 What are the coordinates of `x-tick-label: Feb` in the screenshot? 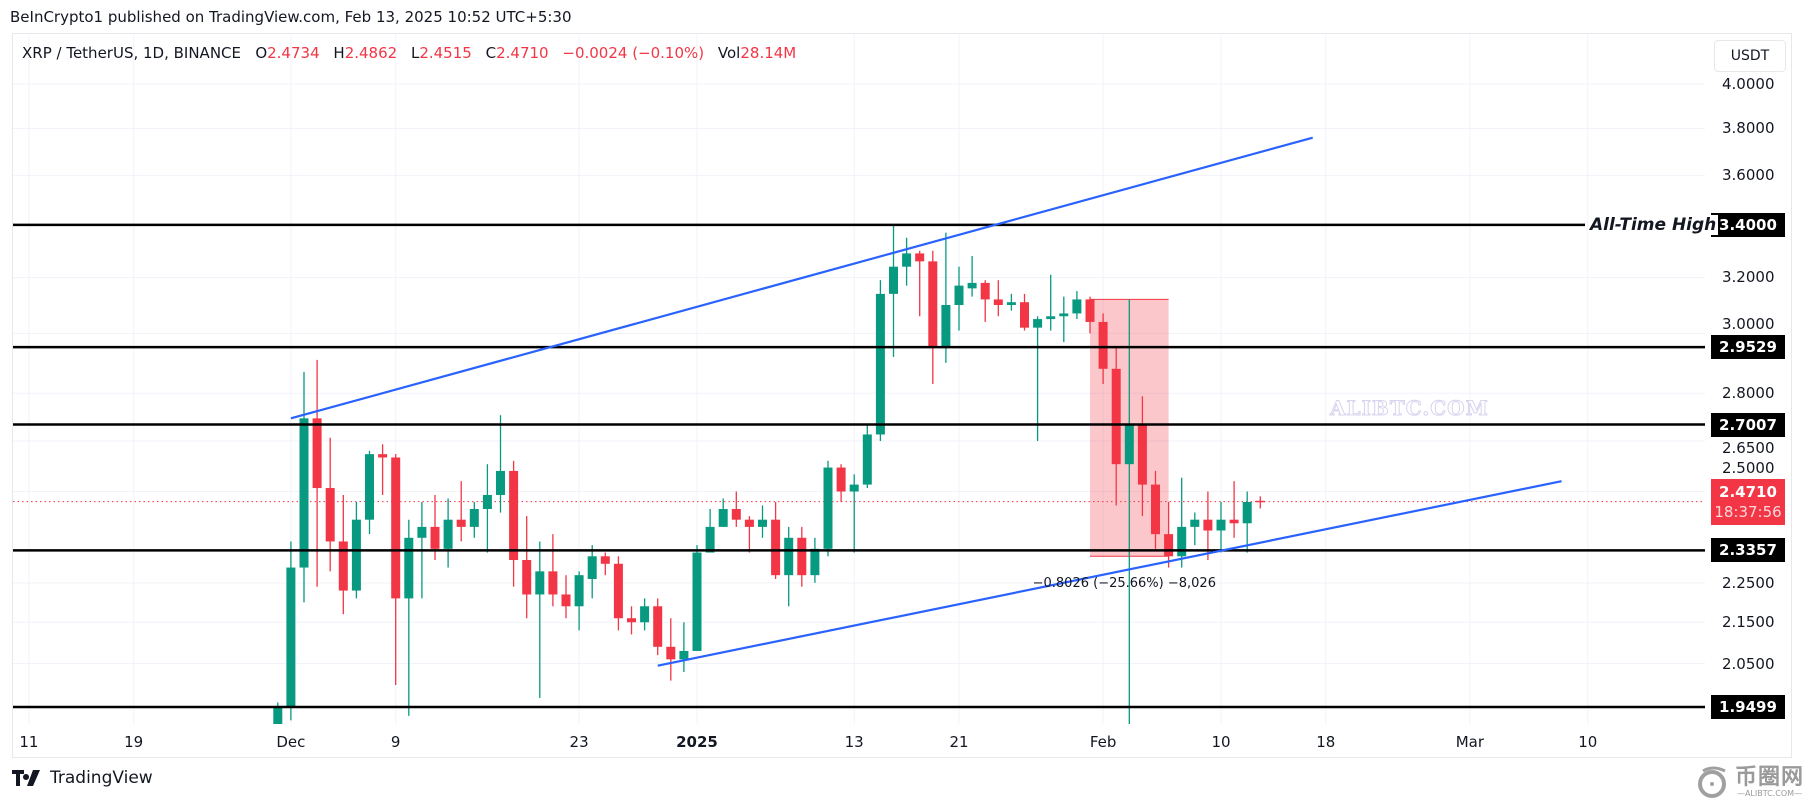 It's located at (1103, 742).